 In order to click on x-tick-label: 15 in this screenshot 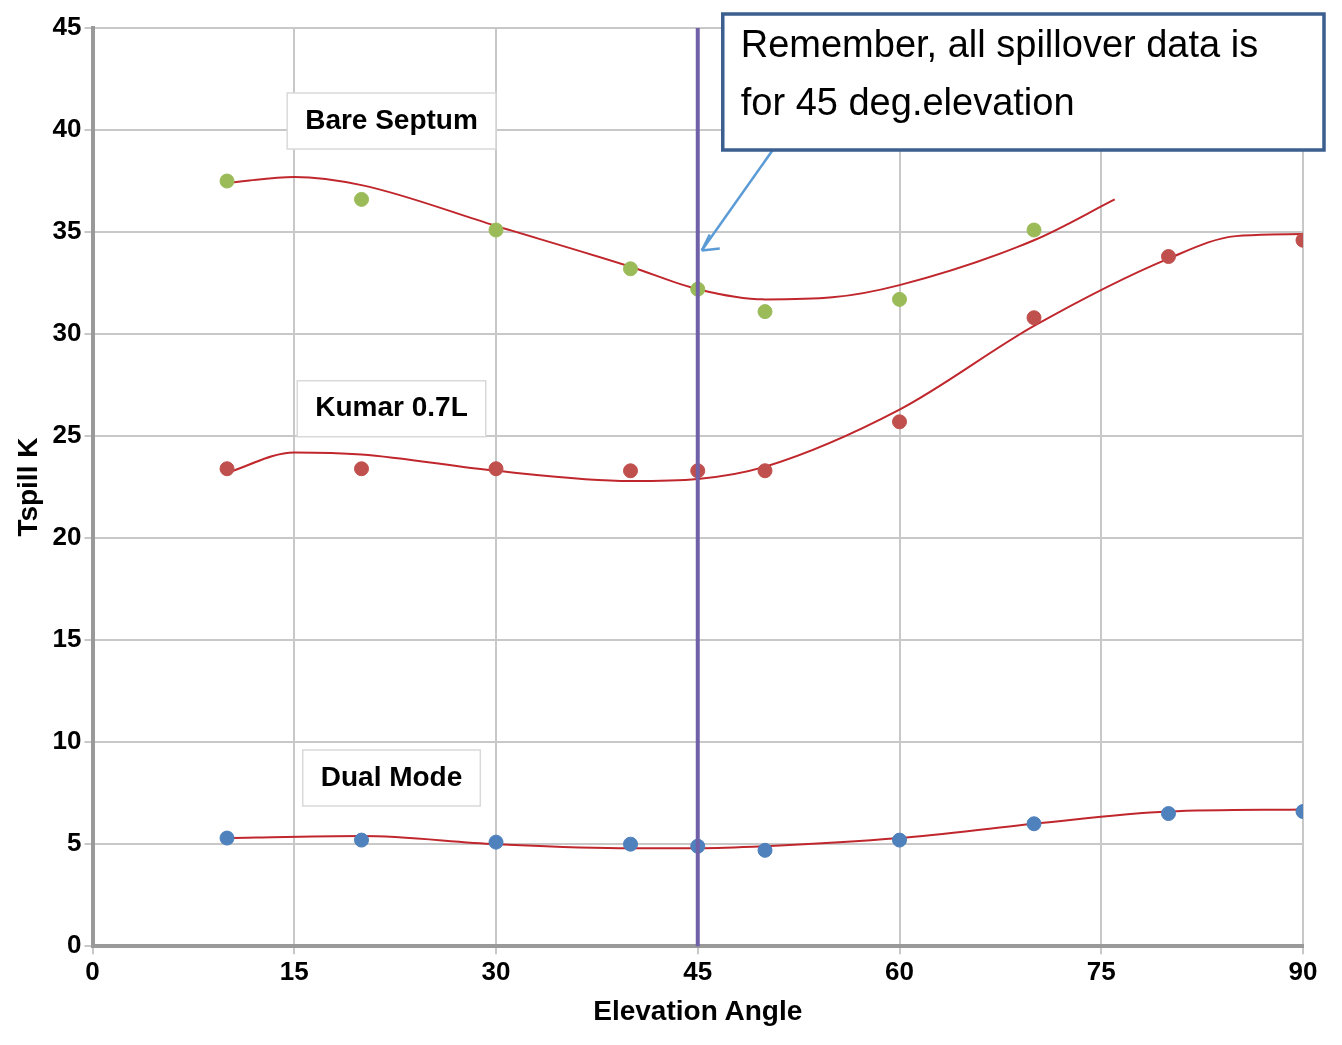, I will do `click(294, 970)`.